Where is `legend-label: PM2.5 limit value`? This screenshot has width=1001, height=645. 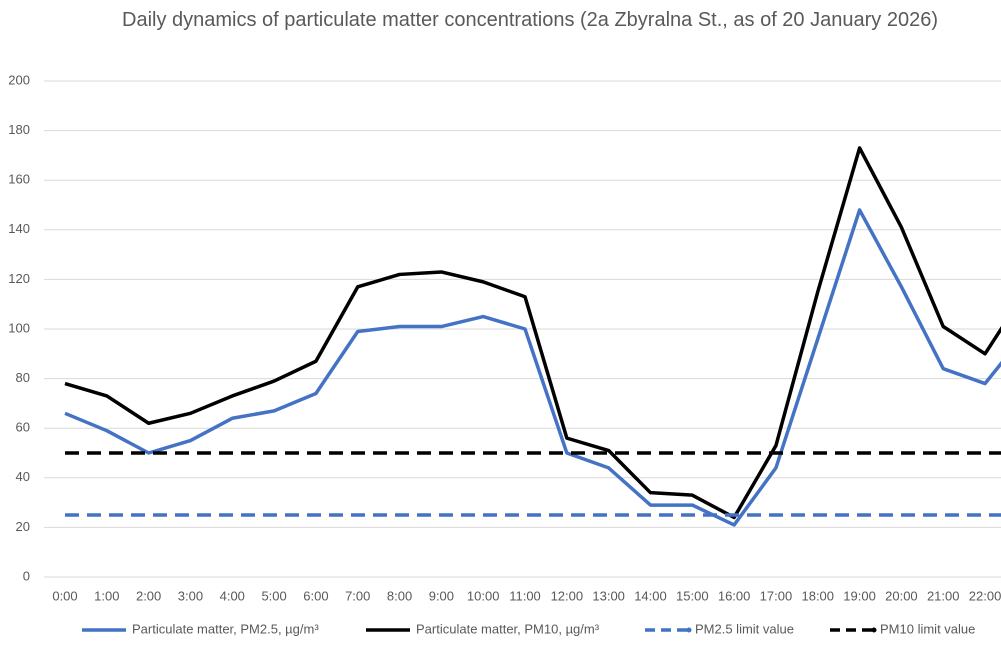 legend-label: PM2.5 limit value is located at coordinates (744, 628).